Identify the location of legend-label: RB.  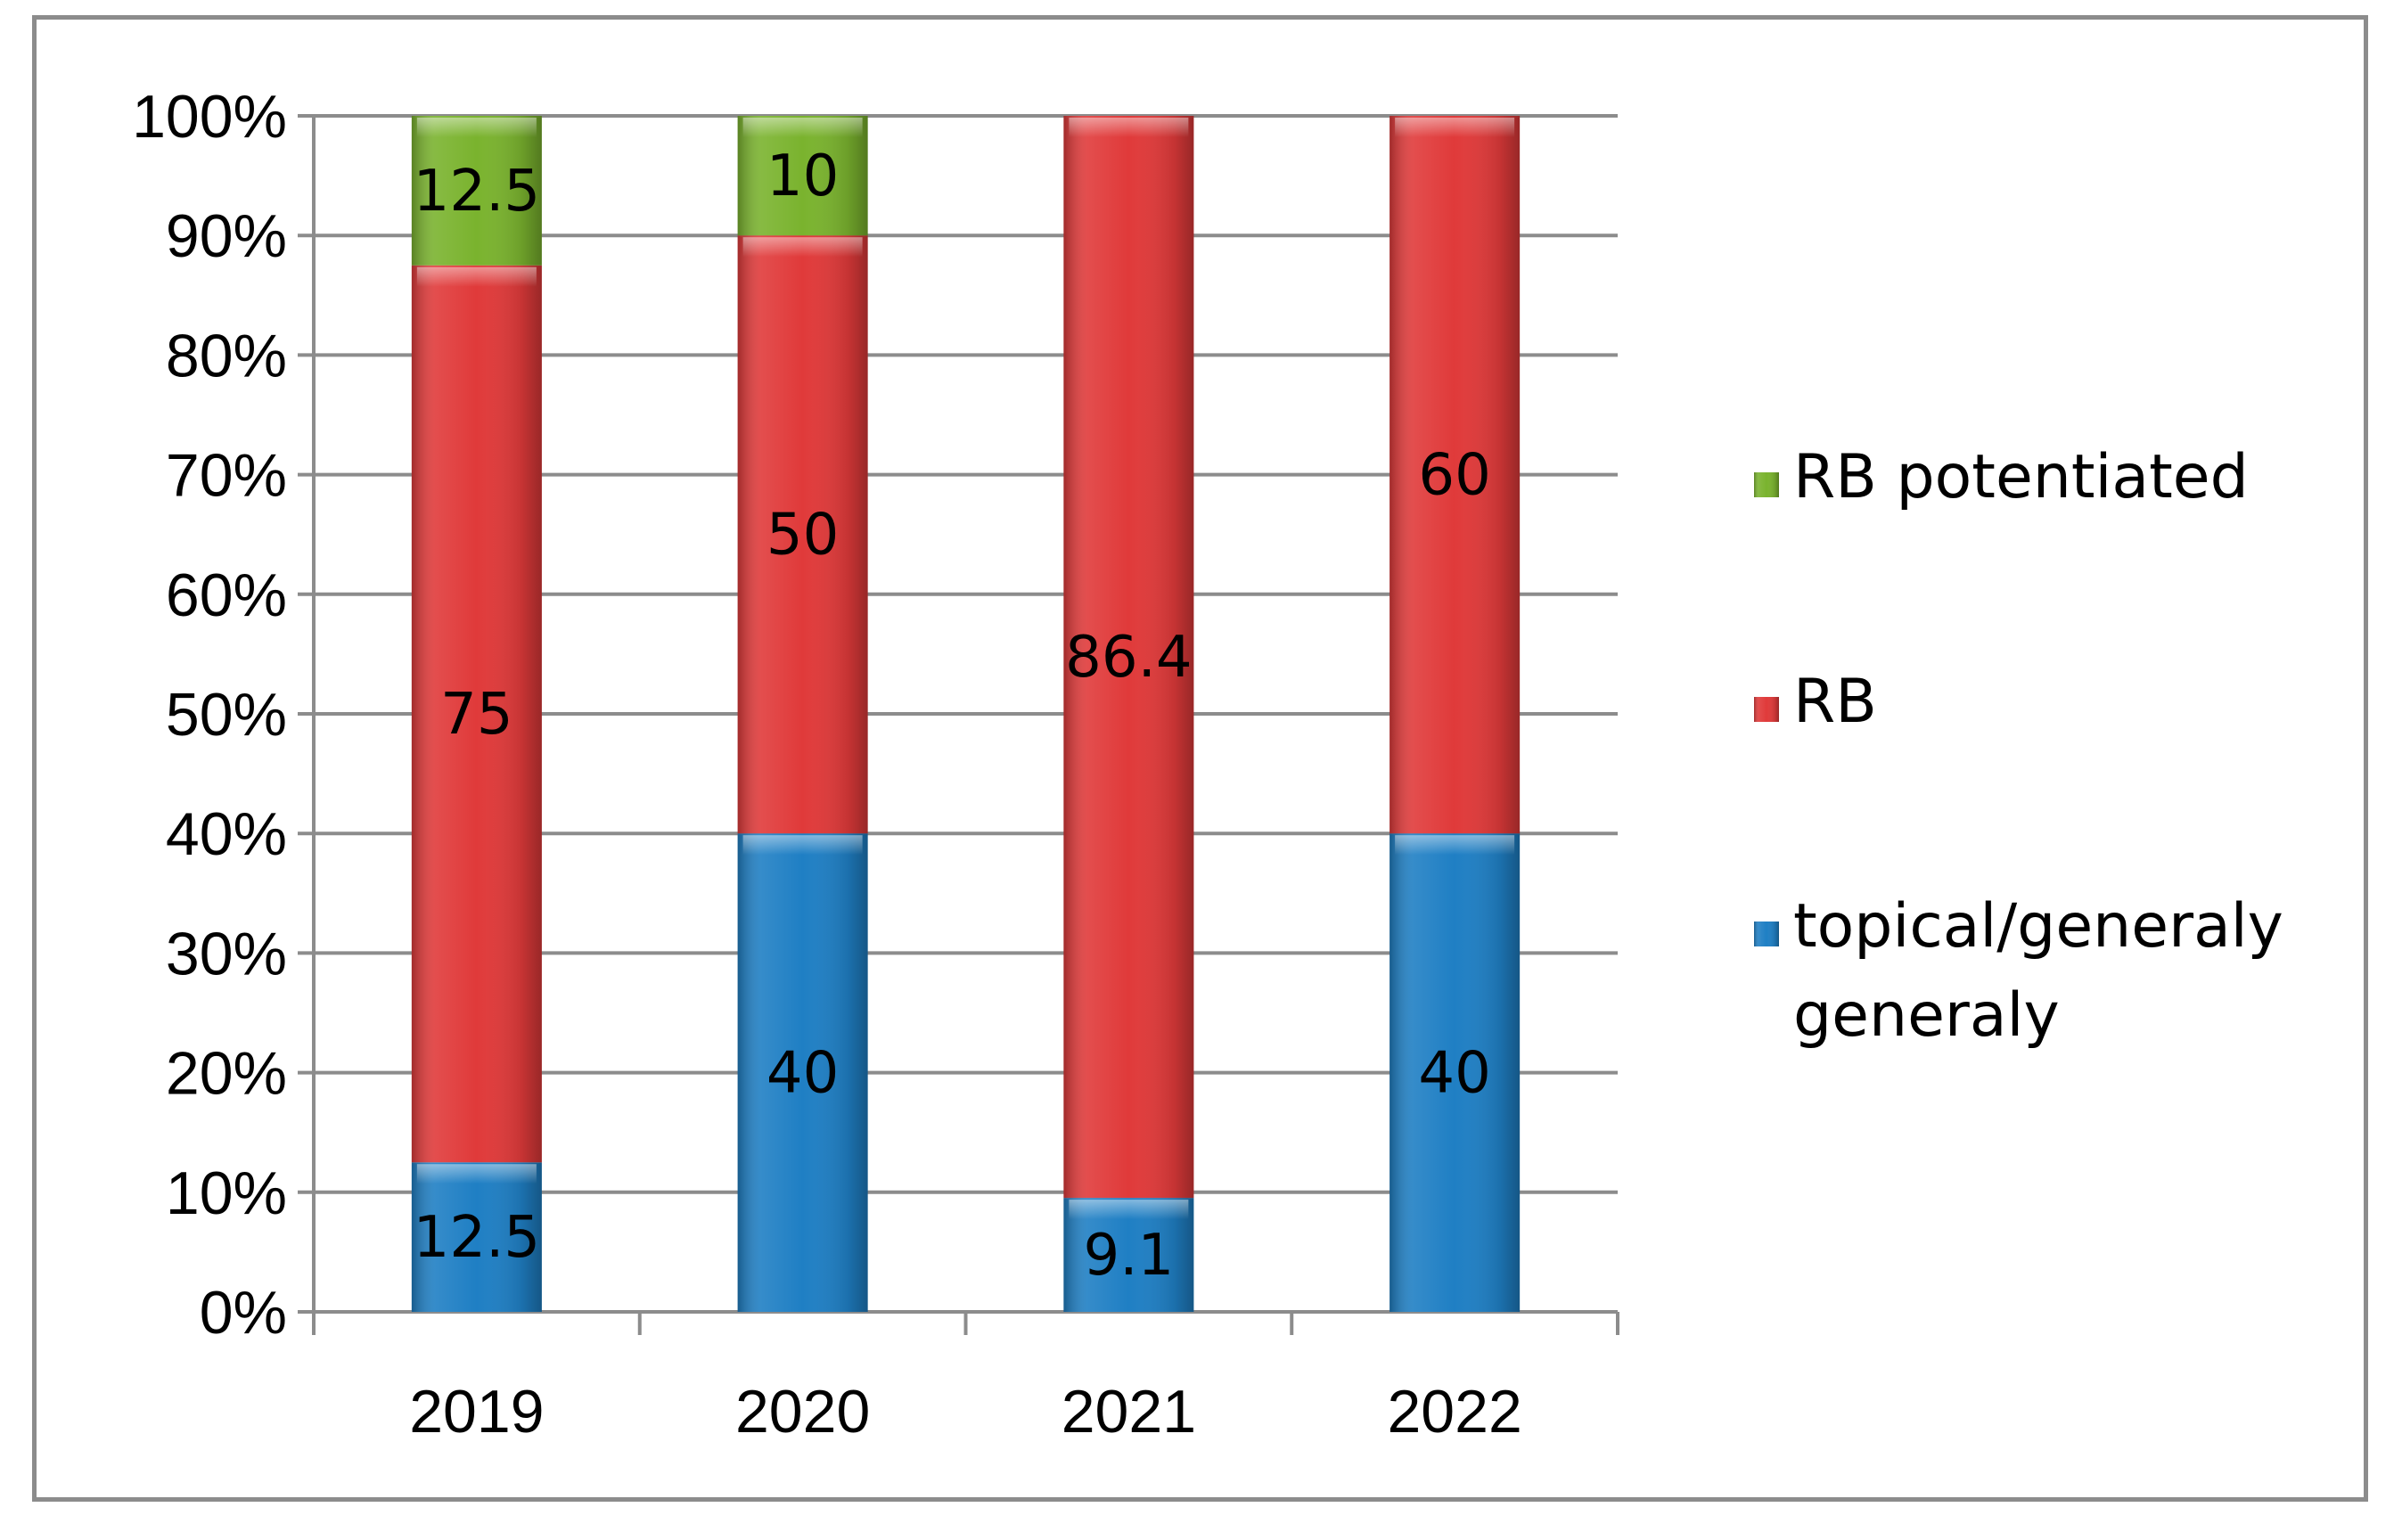
(1835, 702).